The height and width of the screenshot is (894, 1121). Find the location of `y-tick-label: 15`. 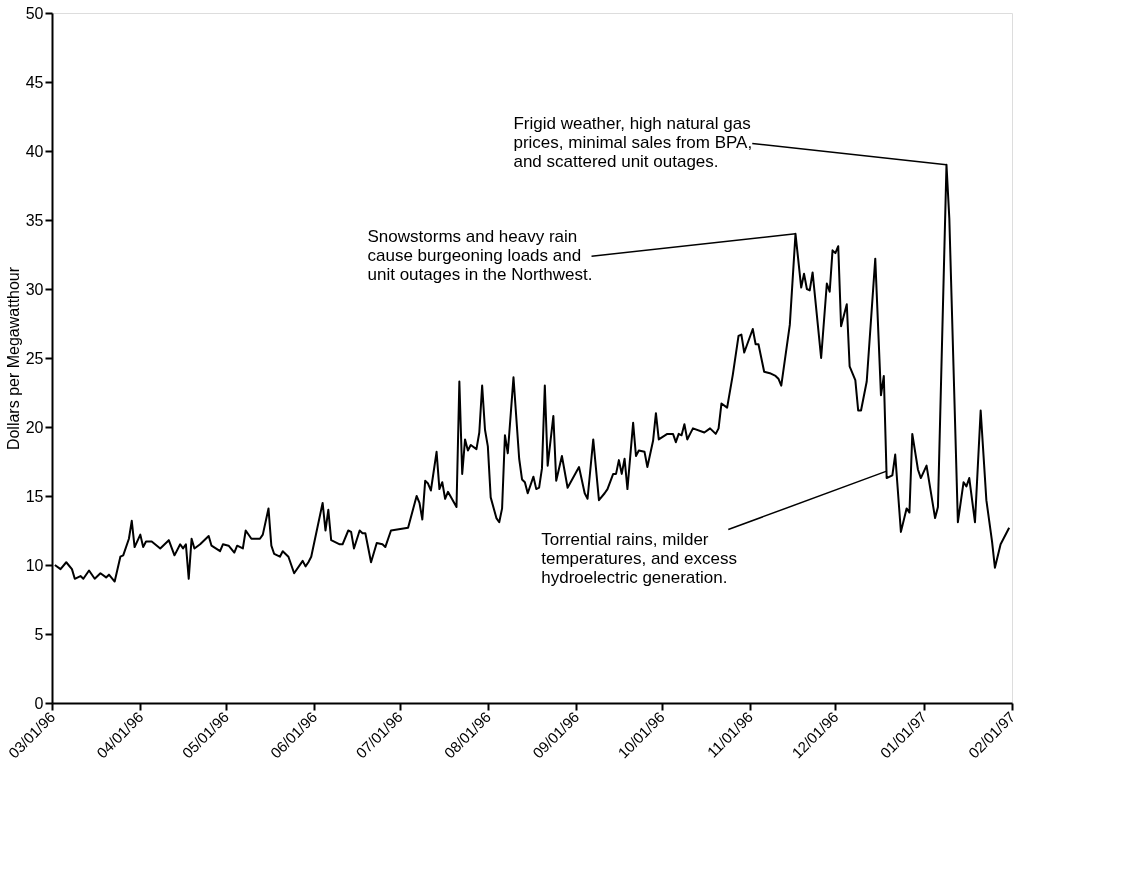

y-tick-label: 15 is located at coordinates (34, 496).